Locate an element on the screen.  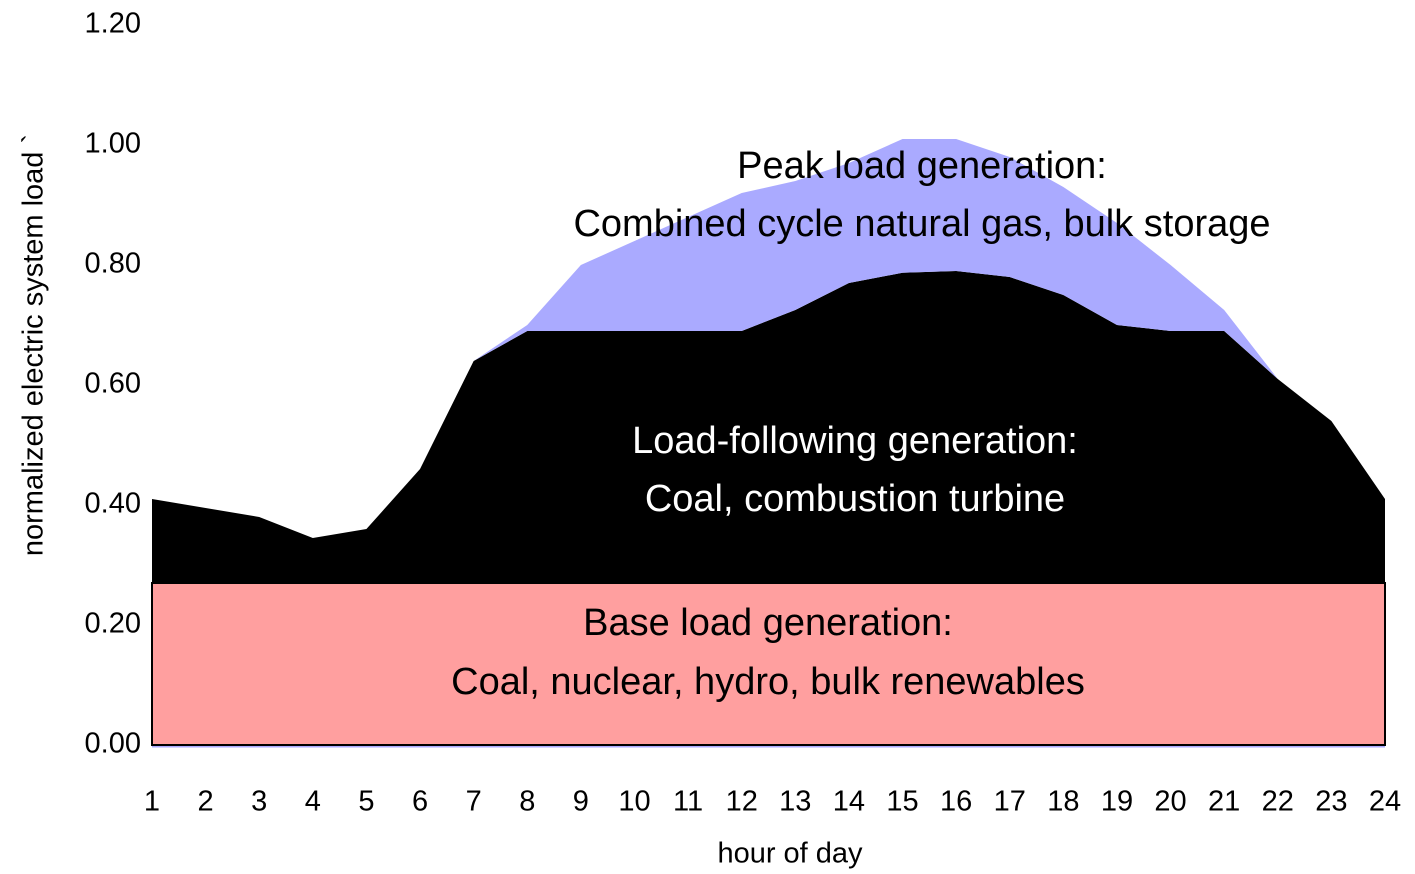
x-tick-label: 7 is located at coordinates (474, 802).